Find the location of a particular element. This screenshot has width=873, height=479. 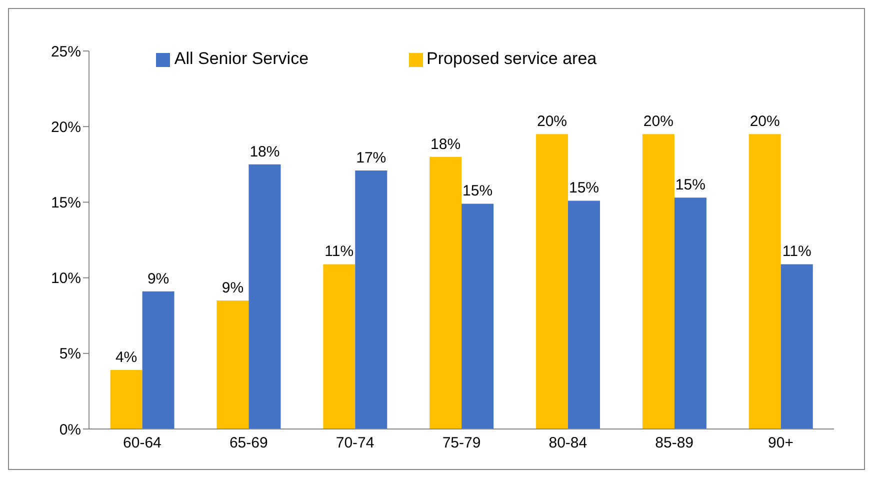

y-tick-label: 15% is located at coordinates (65, 203).